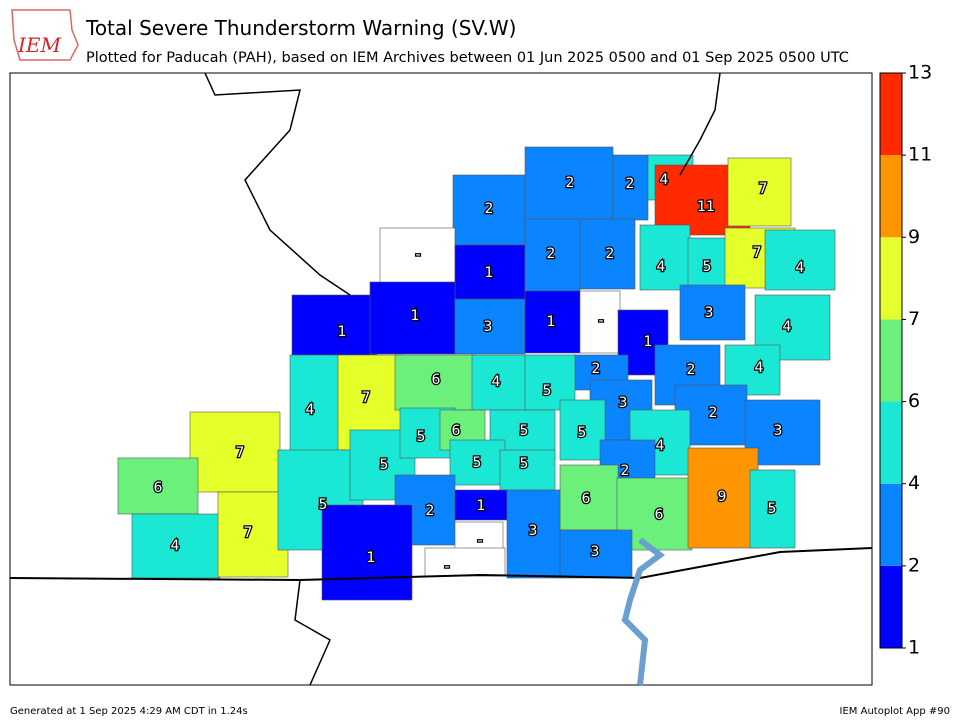  What do you see at coordinates (914, 648) in the screenshot?
I see `colorbar-tick-label: 1` at bounding box center [914, 648].